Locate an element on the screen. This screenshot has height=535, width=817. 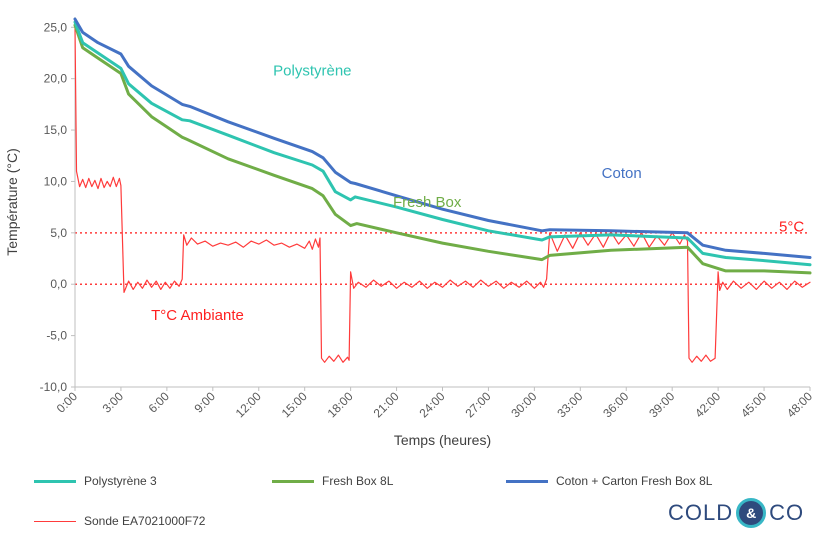
x-tick-label: 42:00 is located at coordinates (707, 404).